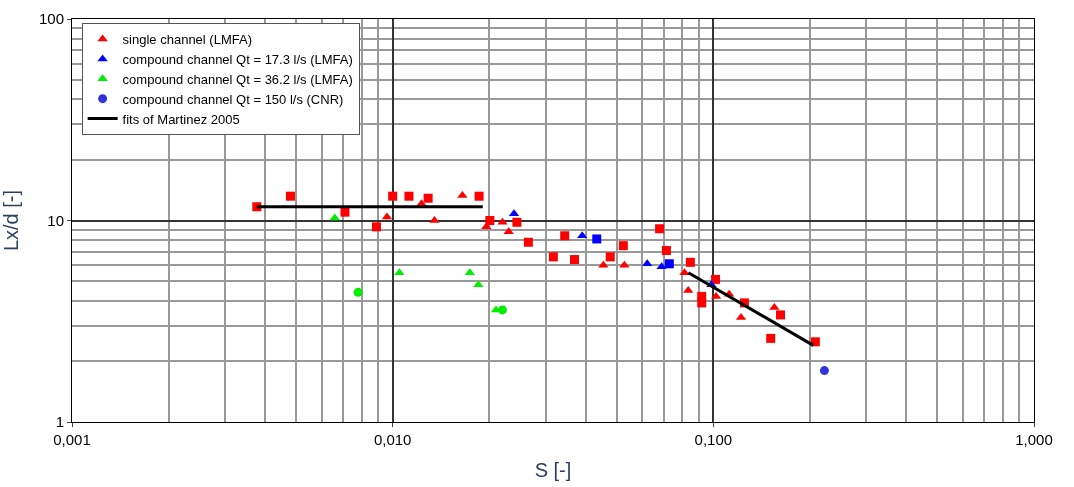 This screenshot has width=1074, height=487. I want to click on x-tick-label: 0,001, so click(72, 439).